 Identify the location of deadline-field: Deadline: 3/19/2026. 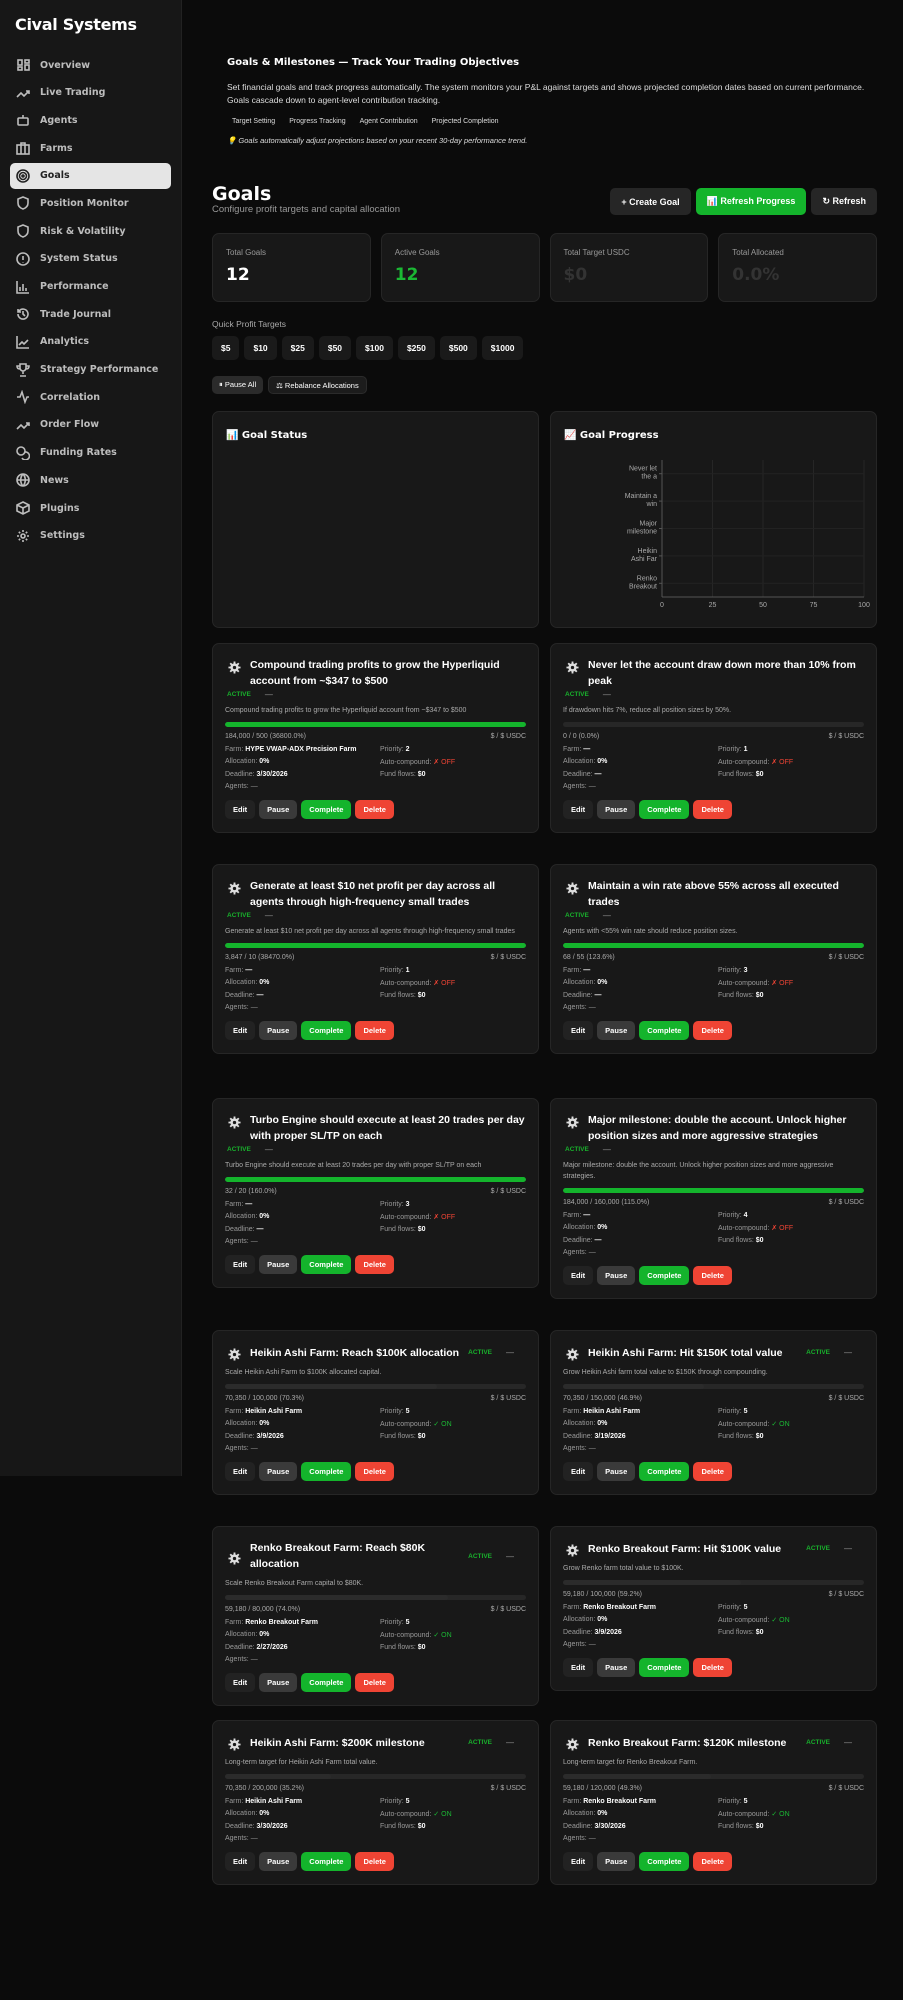
(594, 1436).